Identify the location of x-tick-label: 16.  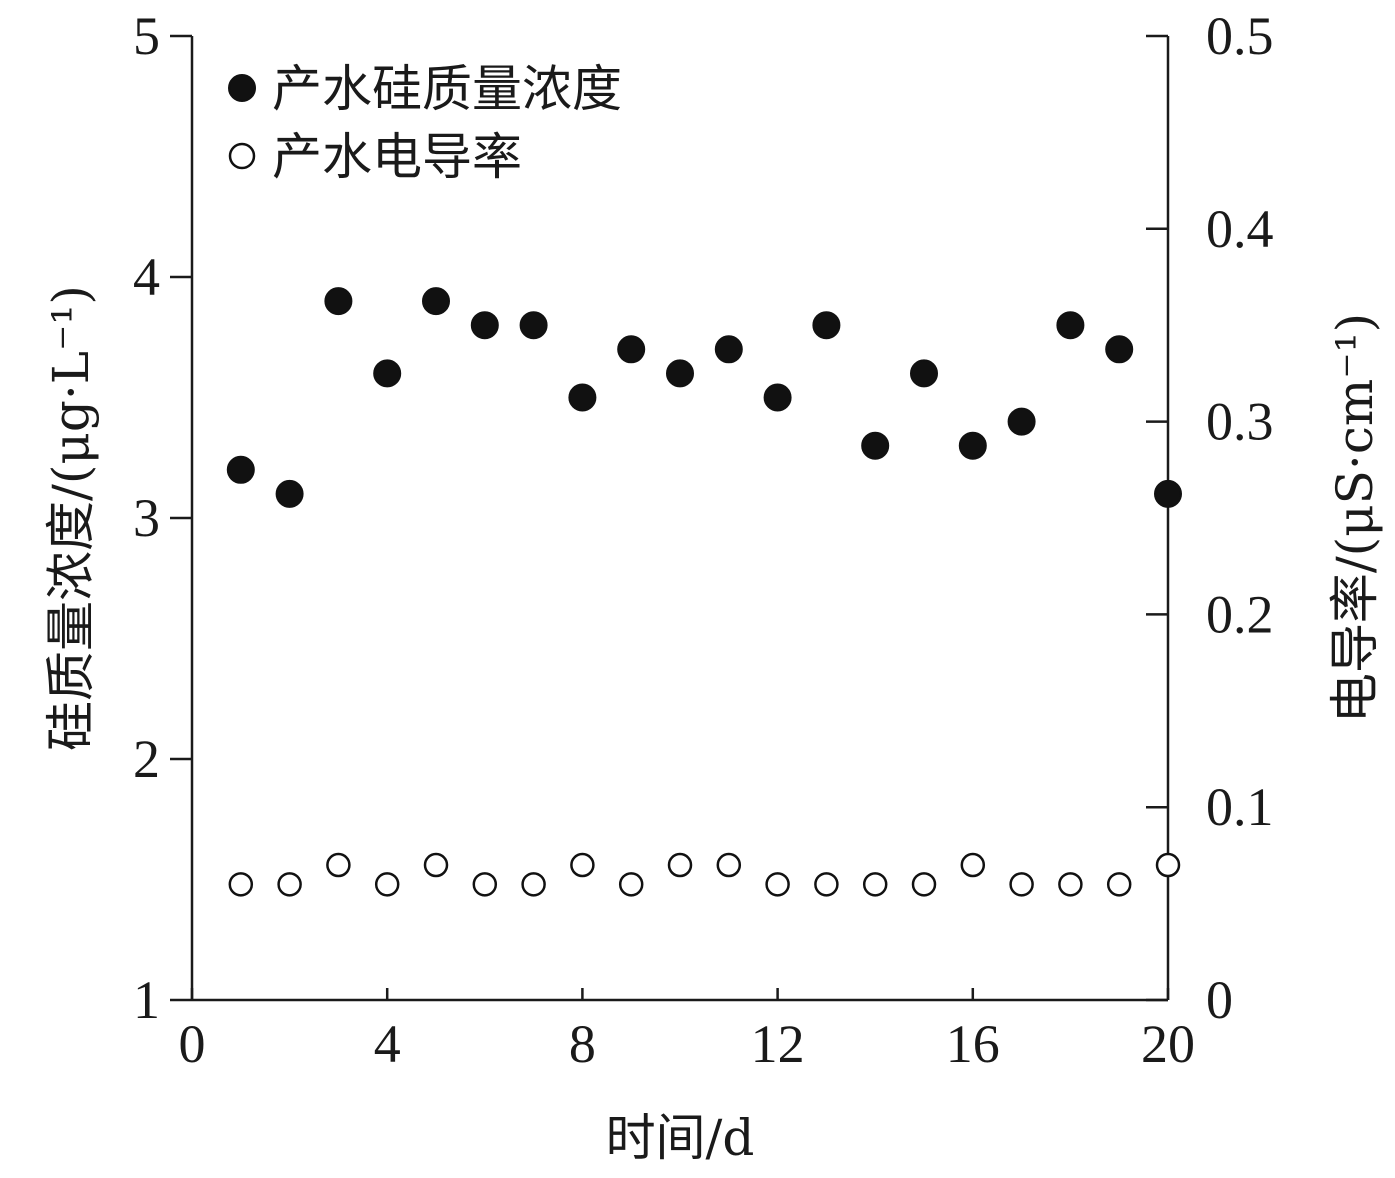
(973, 1044).